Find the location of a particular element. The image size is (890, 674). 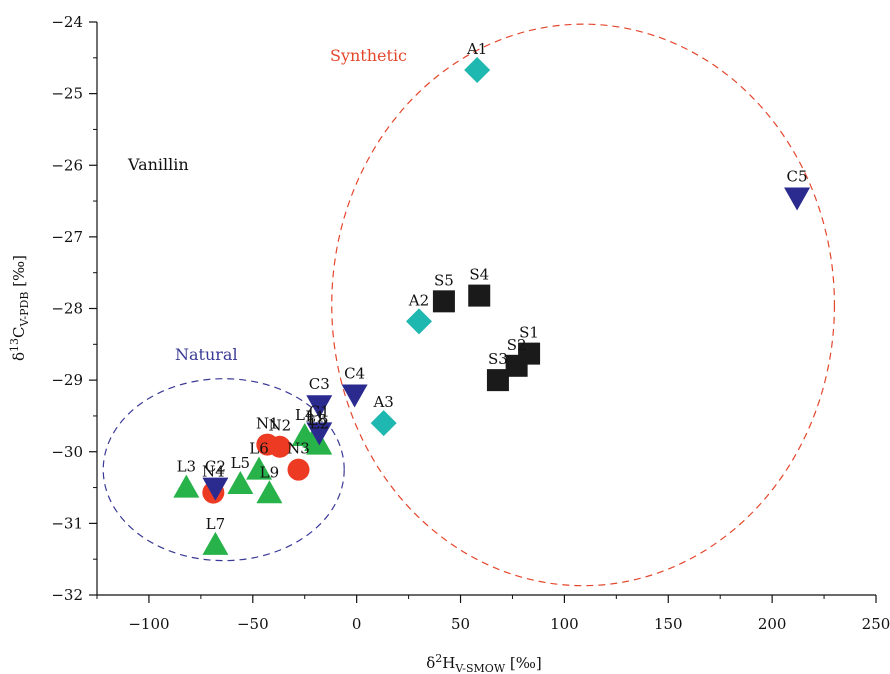

point-label-n4: N4 is located at coordinates (213, 472).